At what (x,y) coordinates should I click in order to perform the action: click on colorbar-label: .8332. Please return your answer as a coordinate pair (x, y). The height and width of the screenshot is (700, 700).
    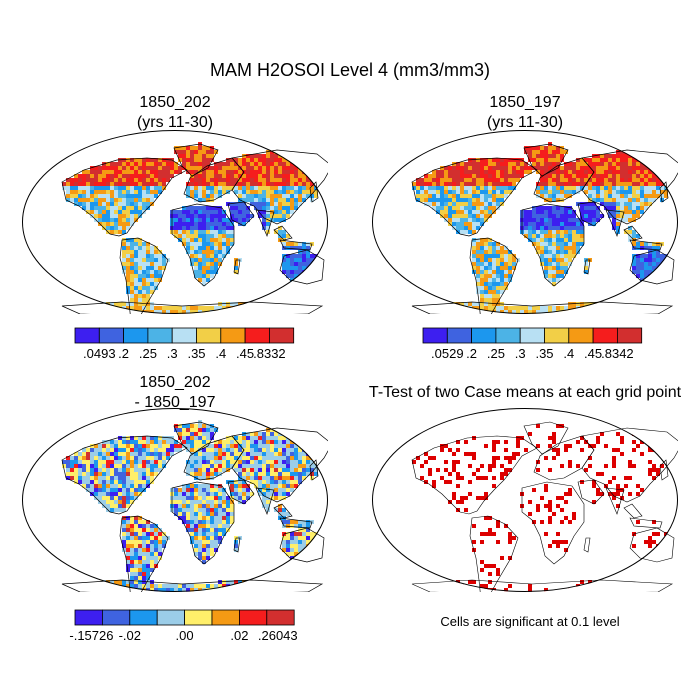
    Looking at the image, I should click on (269, 353).